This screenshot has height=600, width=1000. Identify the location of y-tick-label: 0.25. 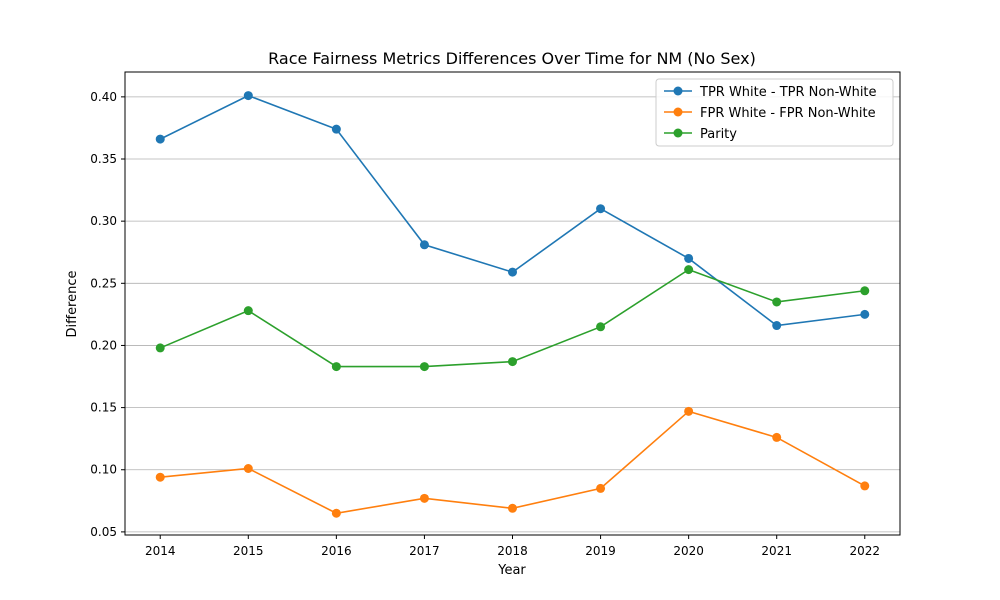
(103, 283).